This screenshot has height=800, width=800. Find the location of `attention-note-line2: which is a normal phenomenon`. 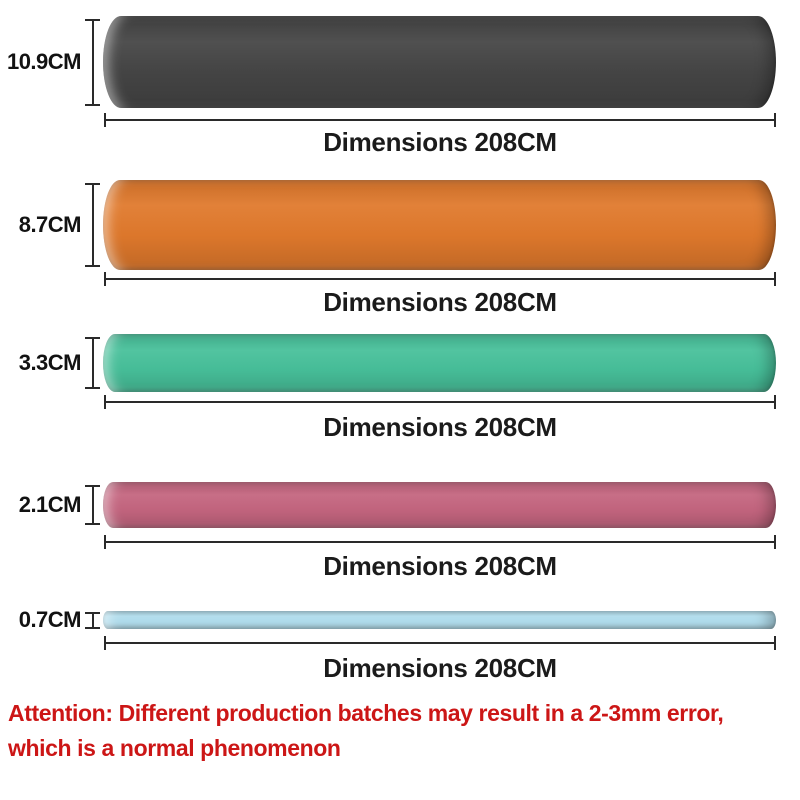

attention-note-line2: which is a normal phenomenon is located at coordinates (174, 748).